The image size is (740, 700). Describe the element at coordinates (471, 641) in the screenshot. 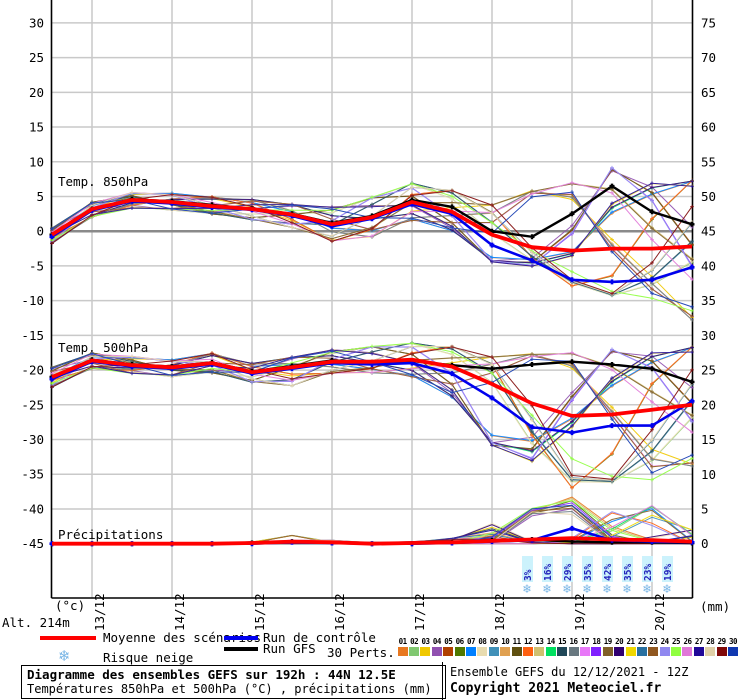

I see `pert-number: 07` at that location.